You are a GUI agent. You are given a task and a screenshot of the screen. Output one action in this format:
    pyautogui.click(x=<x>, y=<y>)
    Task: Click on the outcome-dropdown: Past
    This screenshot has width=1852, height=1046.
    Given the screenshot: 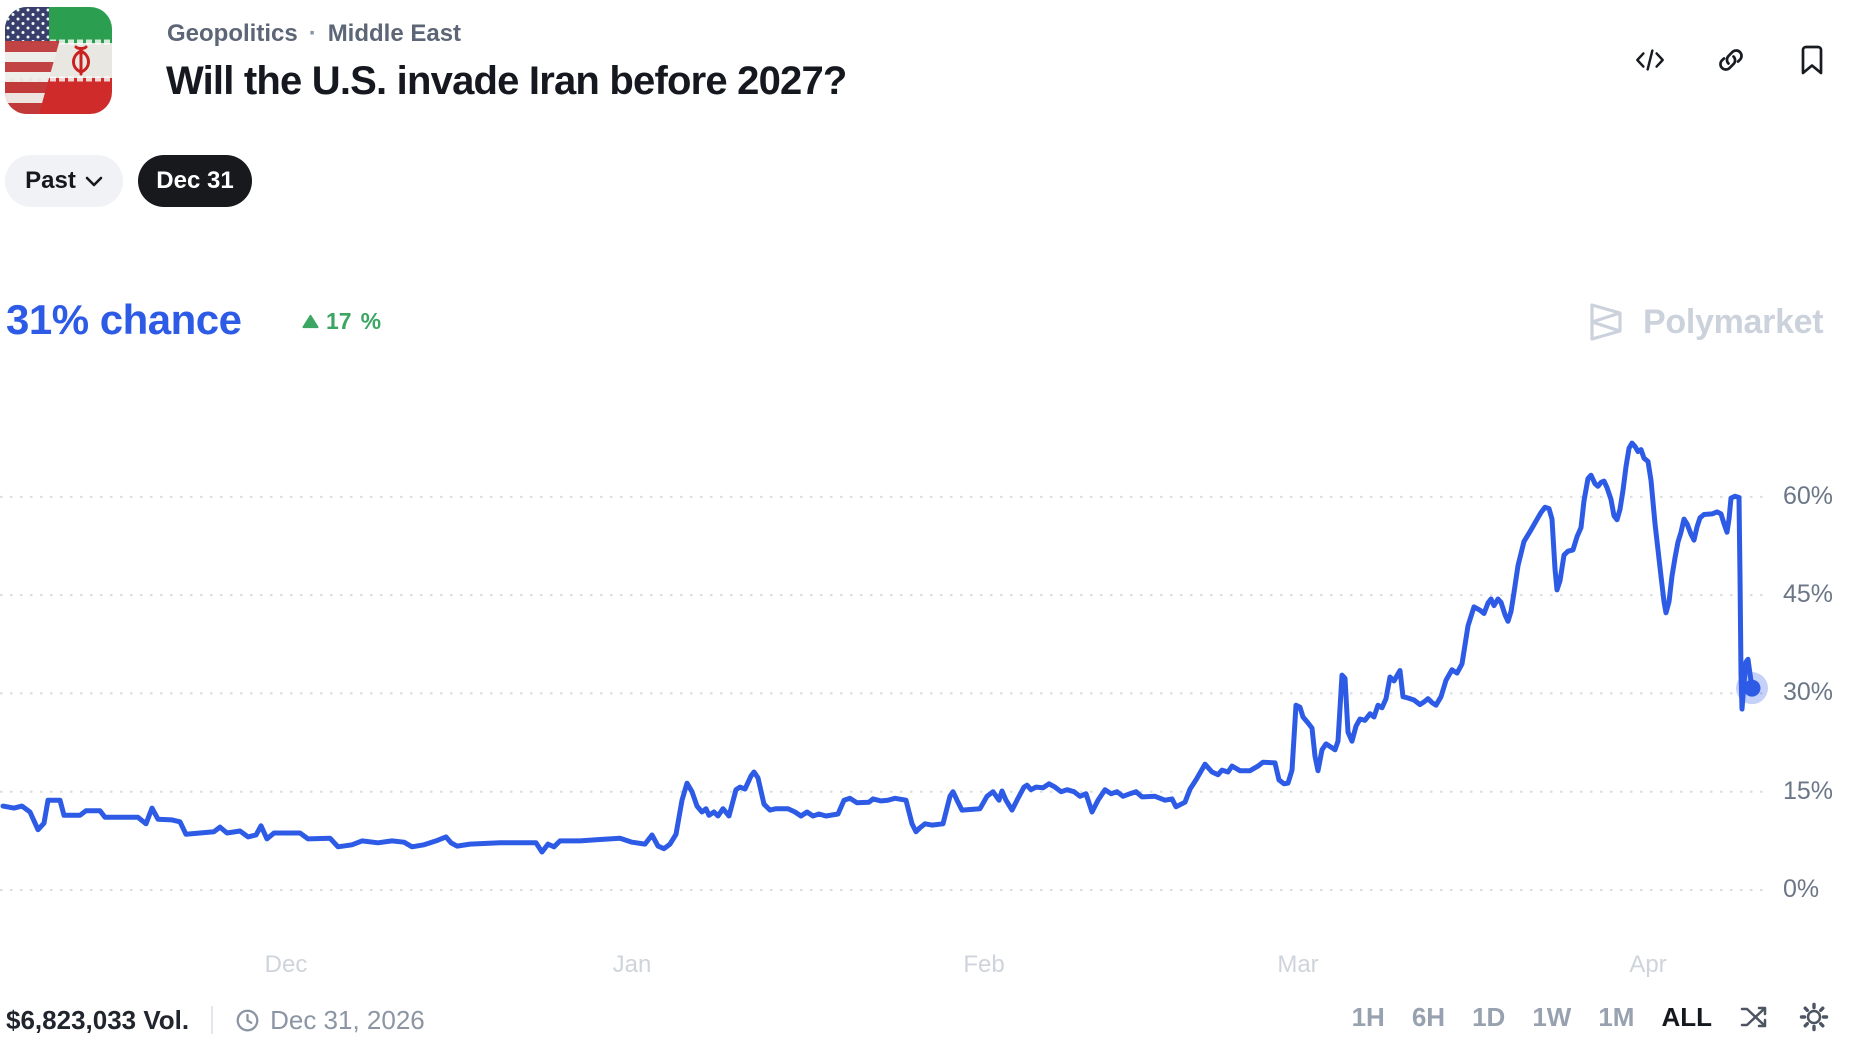 What is the action you would take?
    pyautogui.click(x=64, y=181)
    